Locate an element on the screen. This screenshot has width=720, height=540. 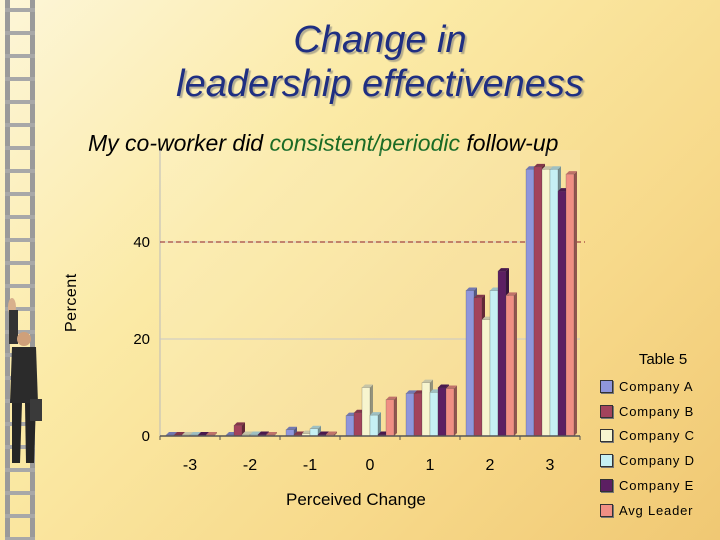
x-tick-label: 0 is located at coordinates (370, 465).